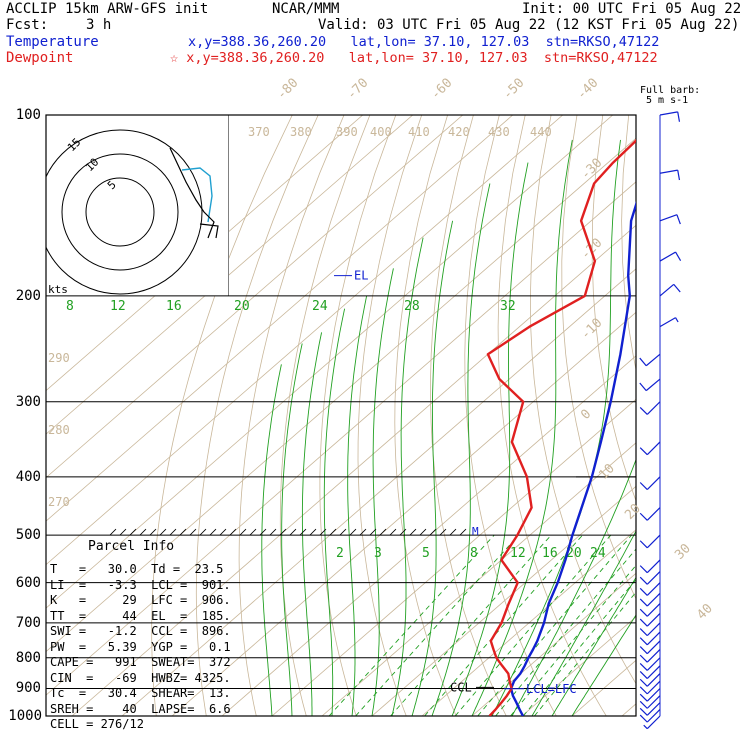 This screenshot has width=740, height=740. I want to click on hodograph-panel, so click(137, 205).